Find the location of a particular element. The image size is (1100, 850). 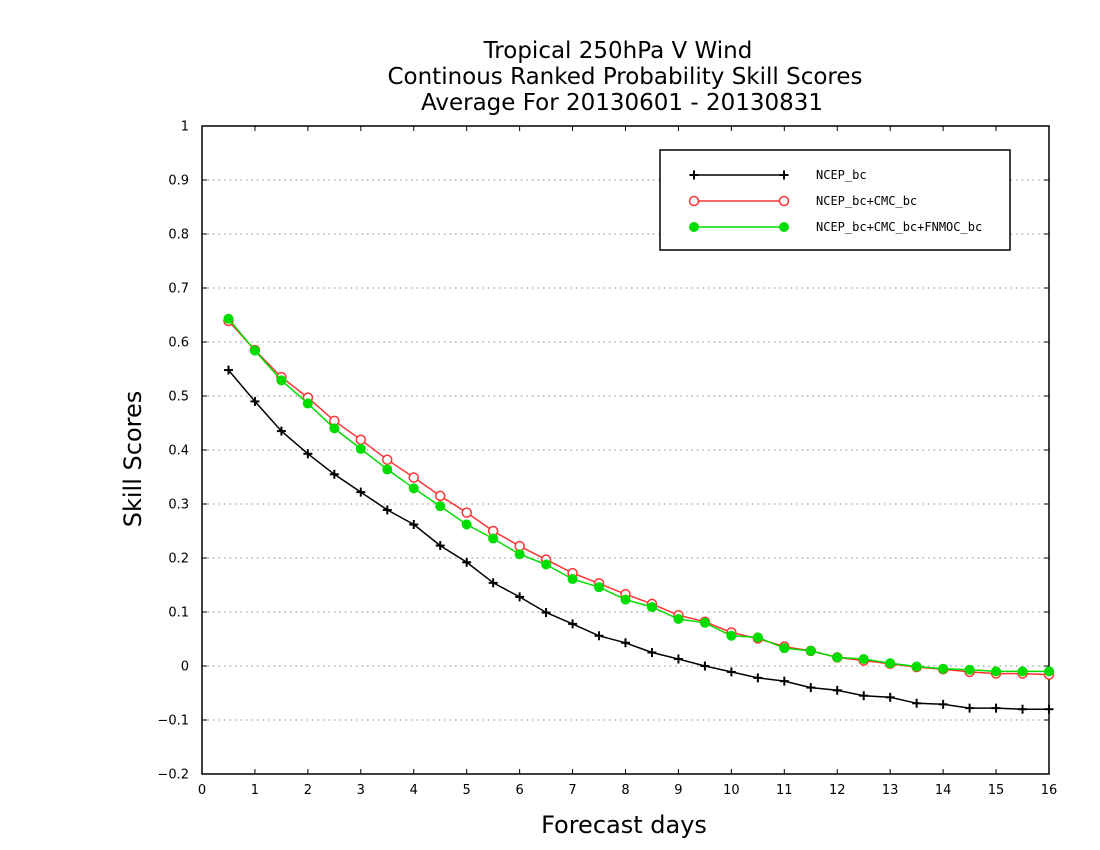

x-tick-label: 2 is located at coordinates (308, 790).